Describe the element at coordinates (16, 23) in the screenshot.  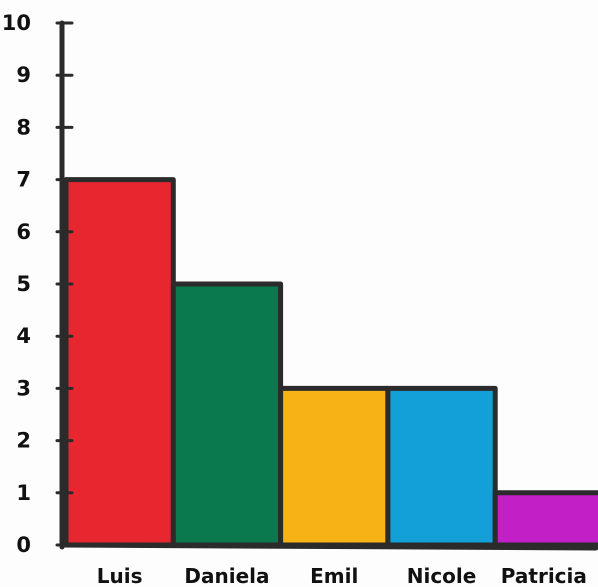
I see `y-tick-label-10: 10` at that location.